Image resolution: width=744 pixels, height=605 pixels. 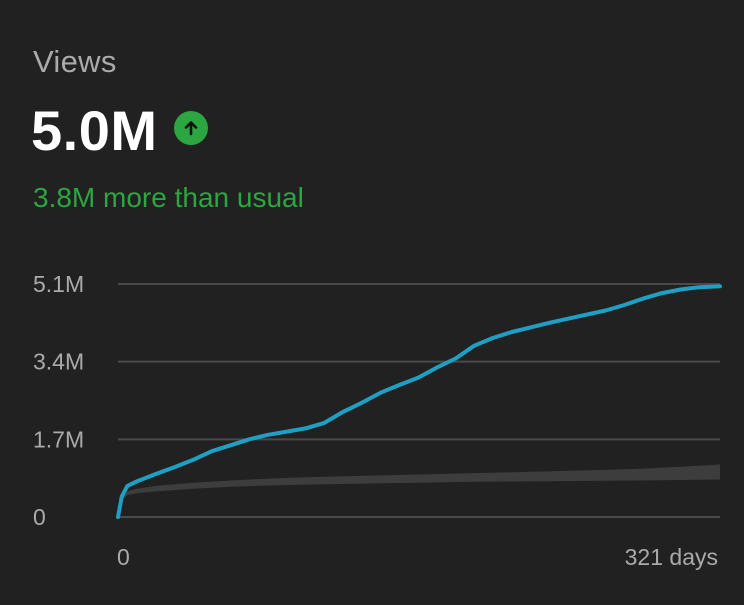 I want to click on arrow-up-glyph, so click(x=190, y=128).